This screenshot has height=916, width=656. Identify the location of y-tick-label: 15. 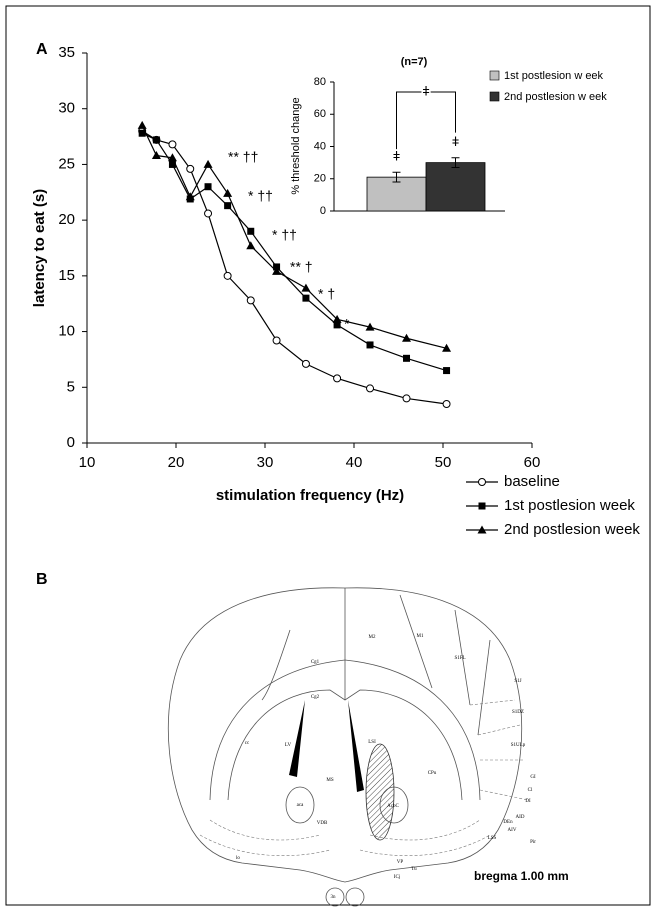
(66, 275).